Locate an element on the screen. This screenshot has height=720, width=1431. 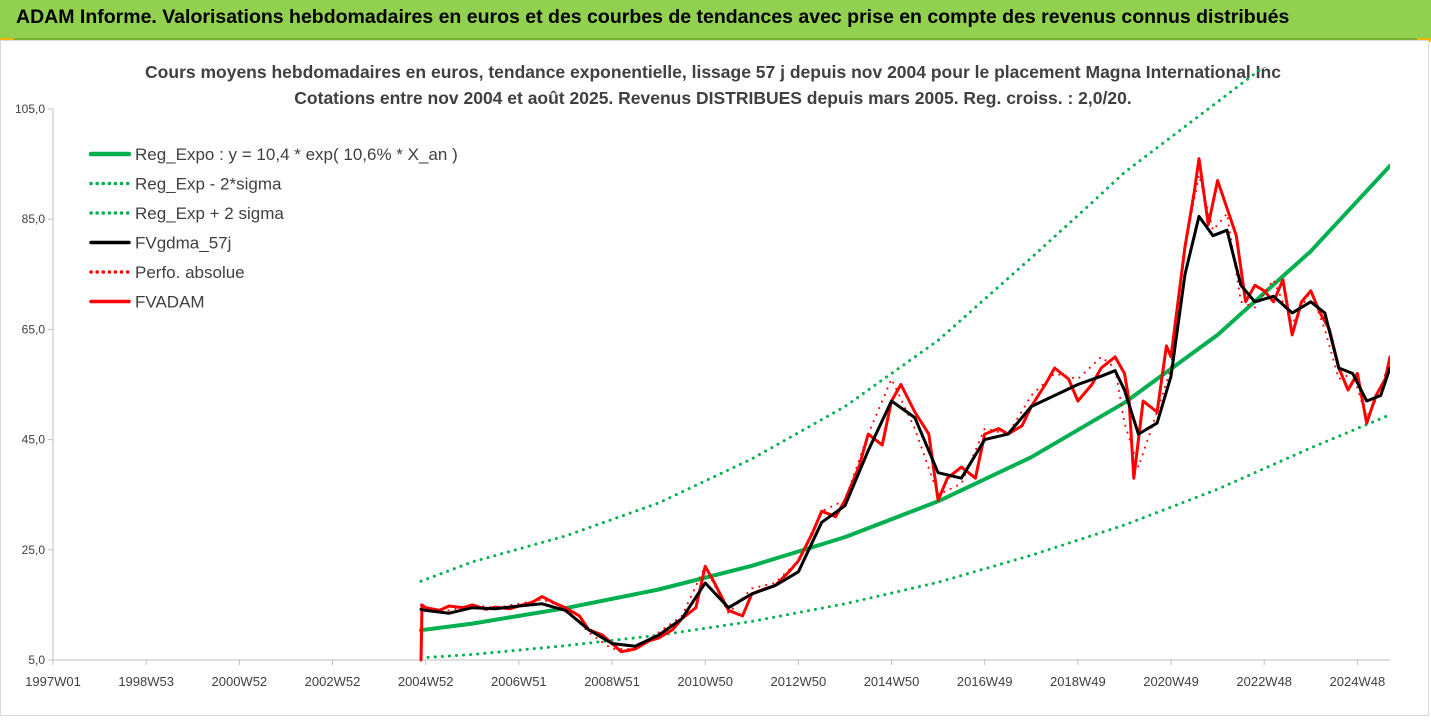
y-tick-label: 5,0 is located at coordinates (36, 660).